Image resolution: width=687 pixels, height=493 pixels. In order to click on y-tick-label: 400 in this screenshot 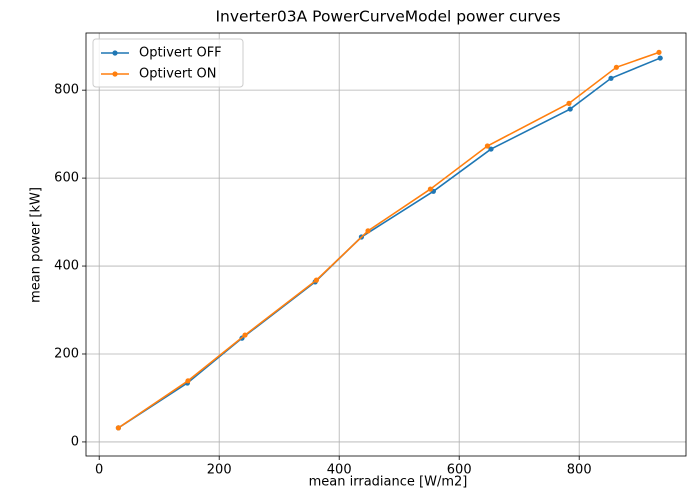, I will do `click(66, 266)`.